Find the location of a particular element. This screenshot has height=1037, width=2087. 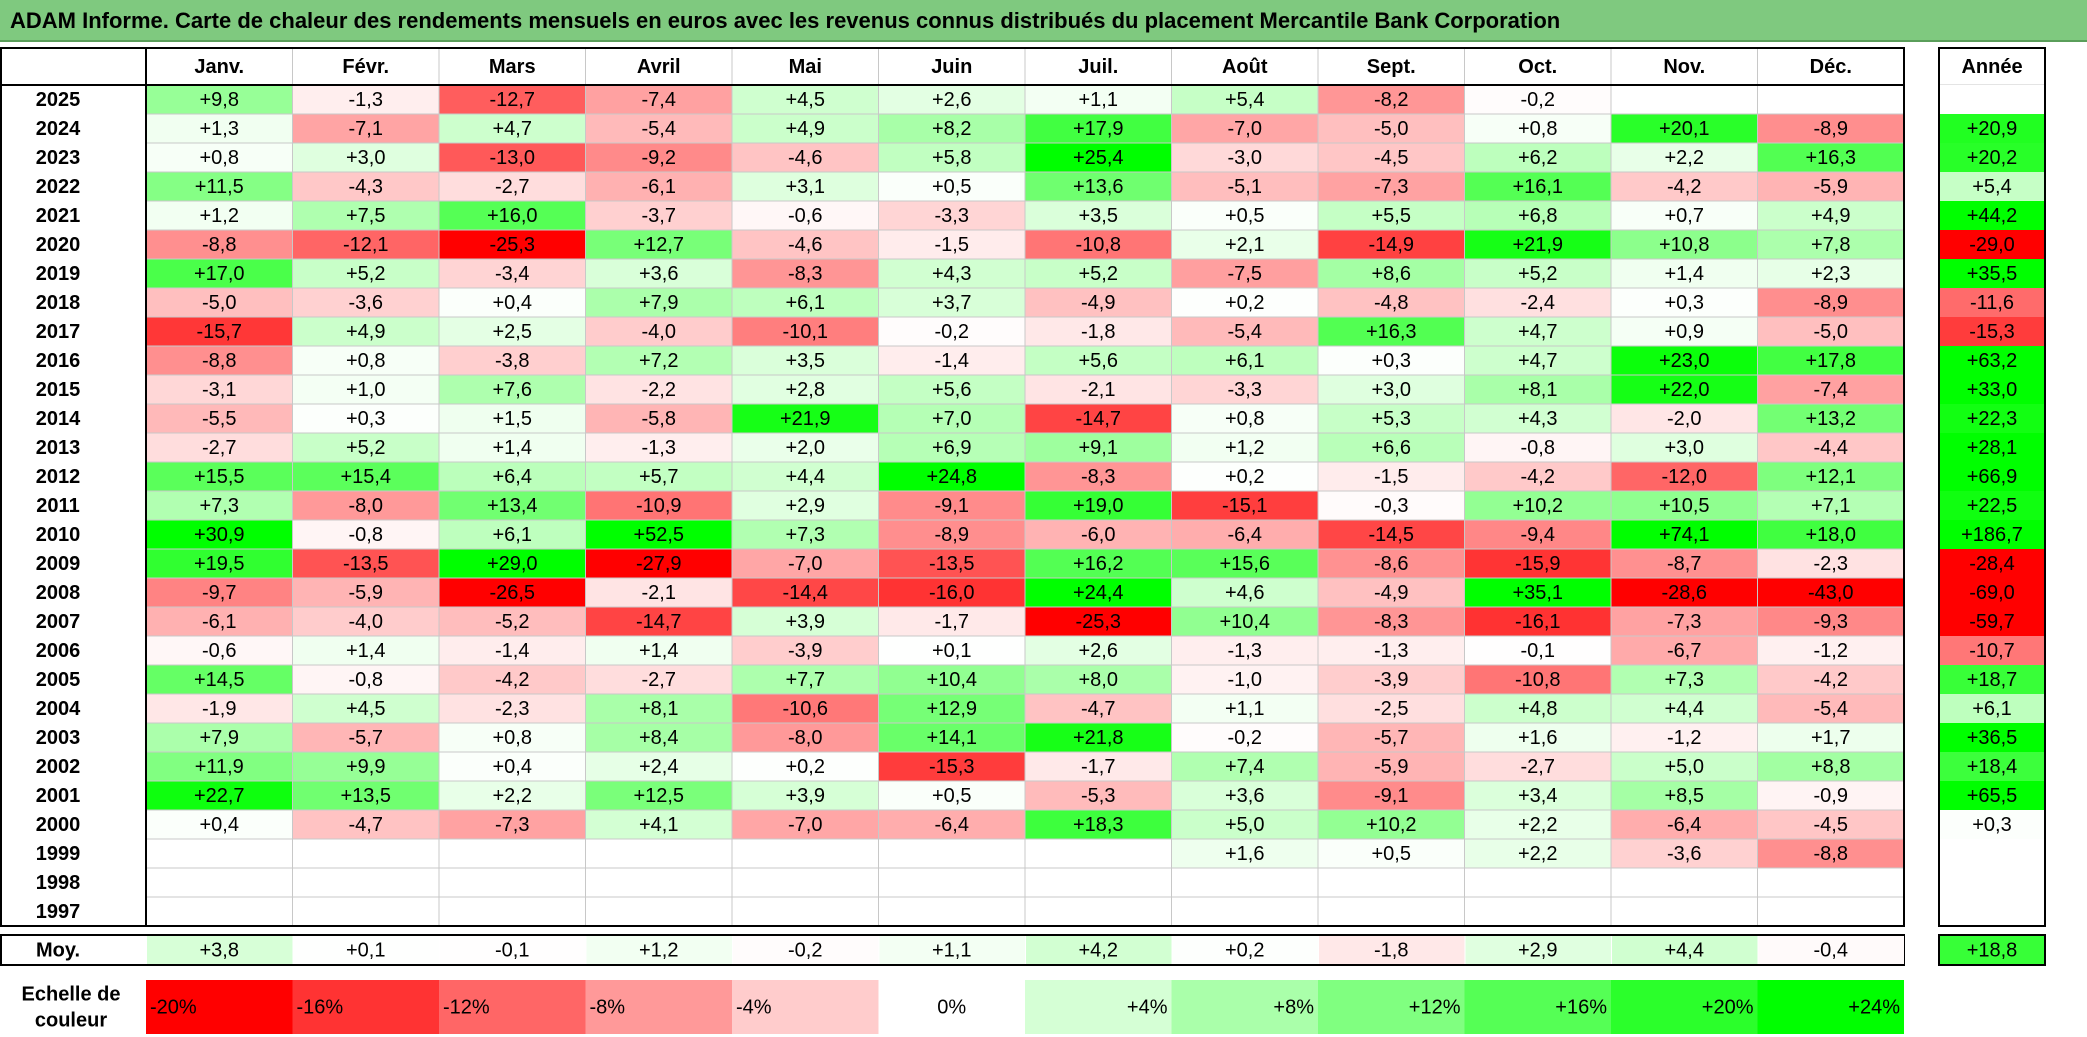

average-value-11: -0,4 is located at coordinates (1831, 950).